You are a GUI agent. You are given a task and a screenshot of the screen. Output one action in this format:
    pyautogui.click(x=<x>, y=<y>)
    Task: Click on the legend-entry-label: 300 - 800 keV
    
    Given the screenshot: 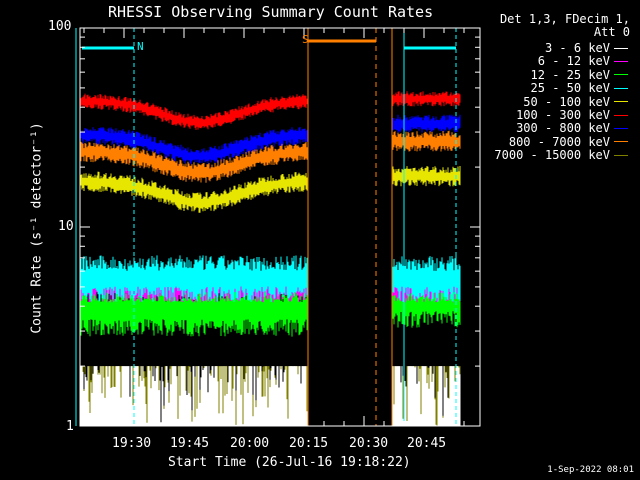 What is the action you would take?
    pyautogui.click(x=563, y=128)
    